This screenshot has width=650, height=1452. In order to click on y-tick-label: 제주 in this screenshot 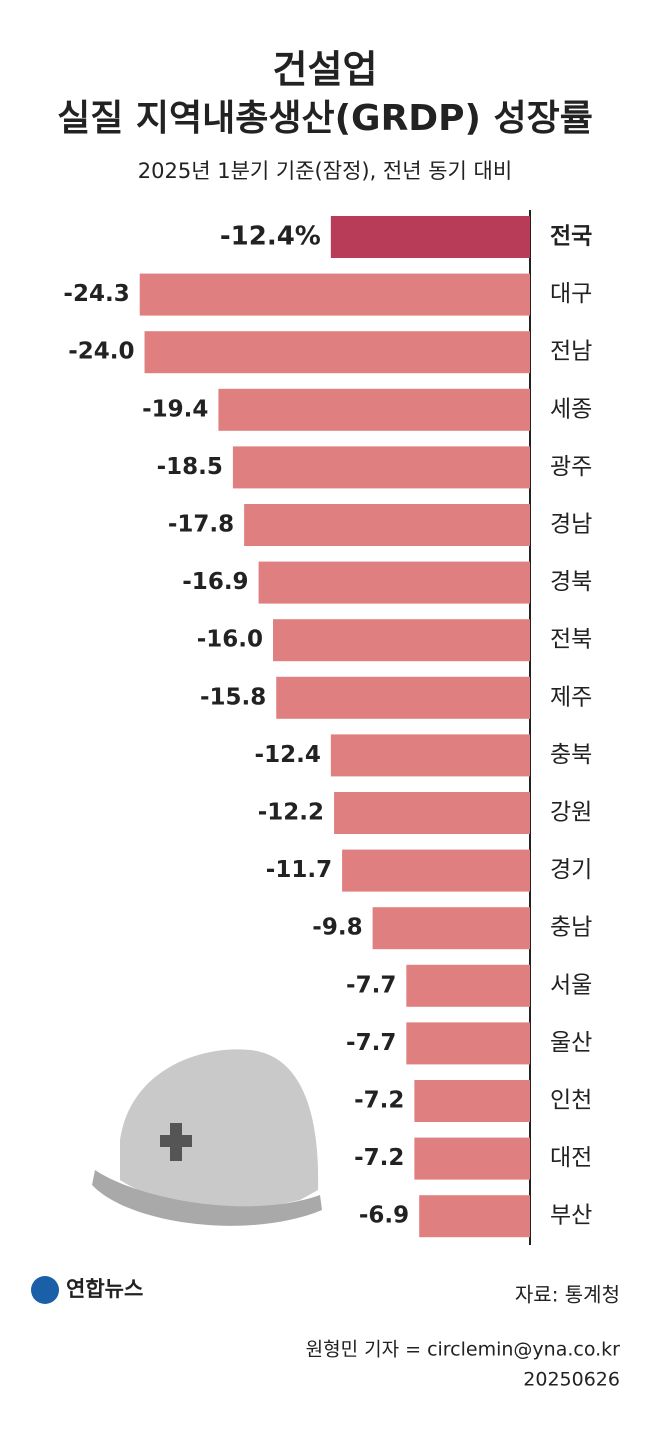, I will do `click(571, 697)`.